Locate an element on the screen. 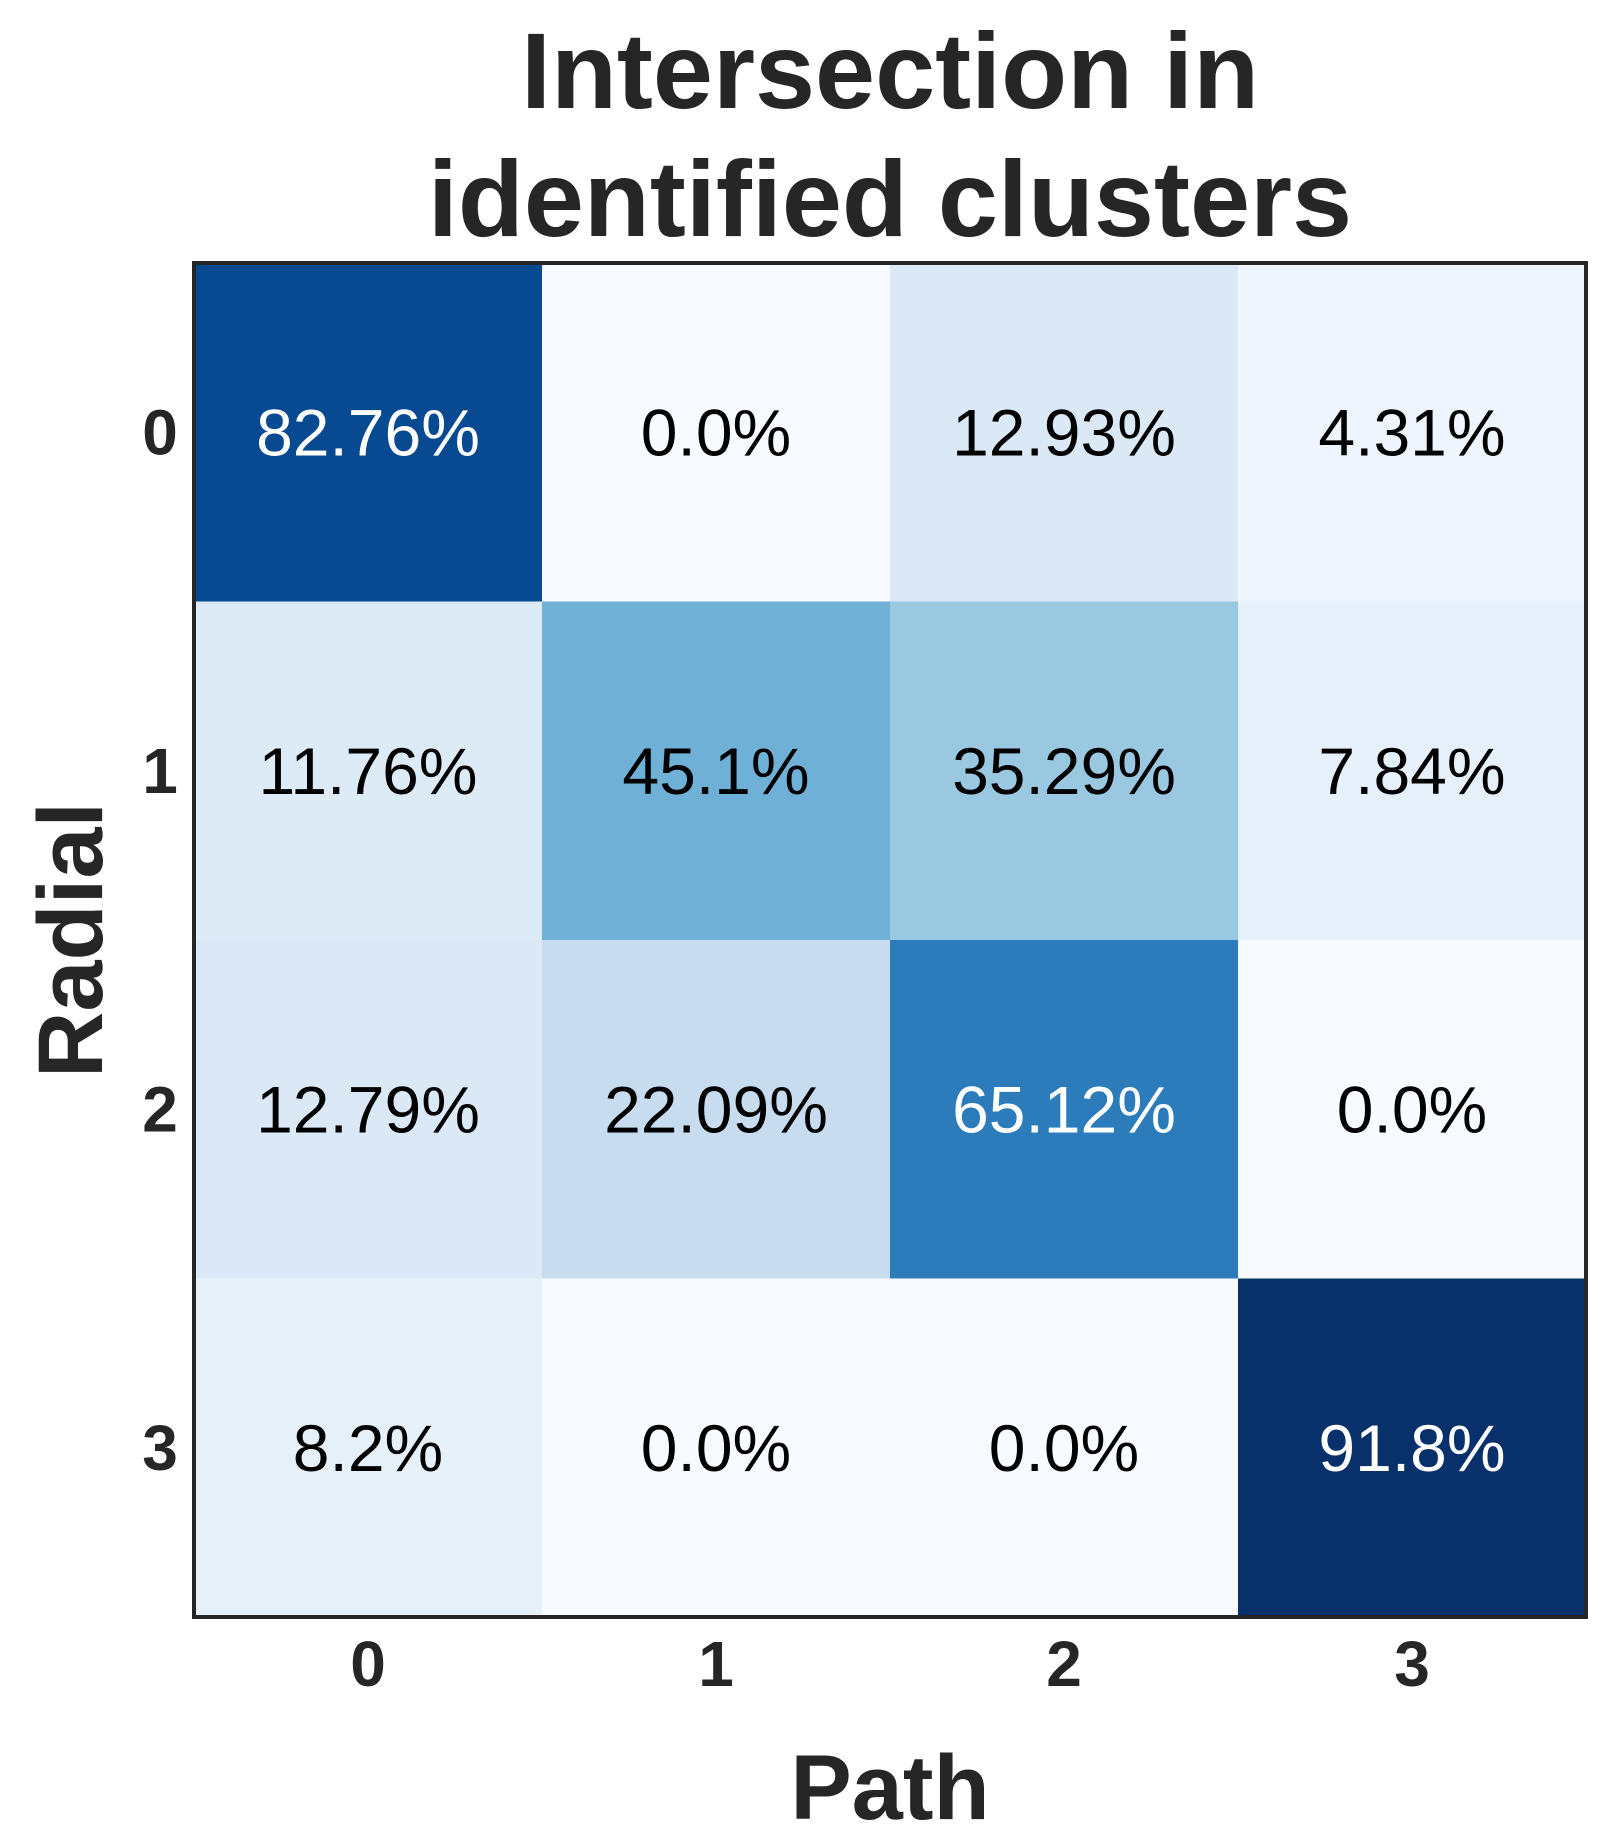 The height and width of the screenshot is (1844, 1620). chart-title: Intersection in identified clusters is located at coordinates (890, 134).